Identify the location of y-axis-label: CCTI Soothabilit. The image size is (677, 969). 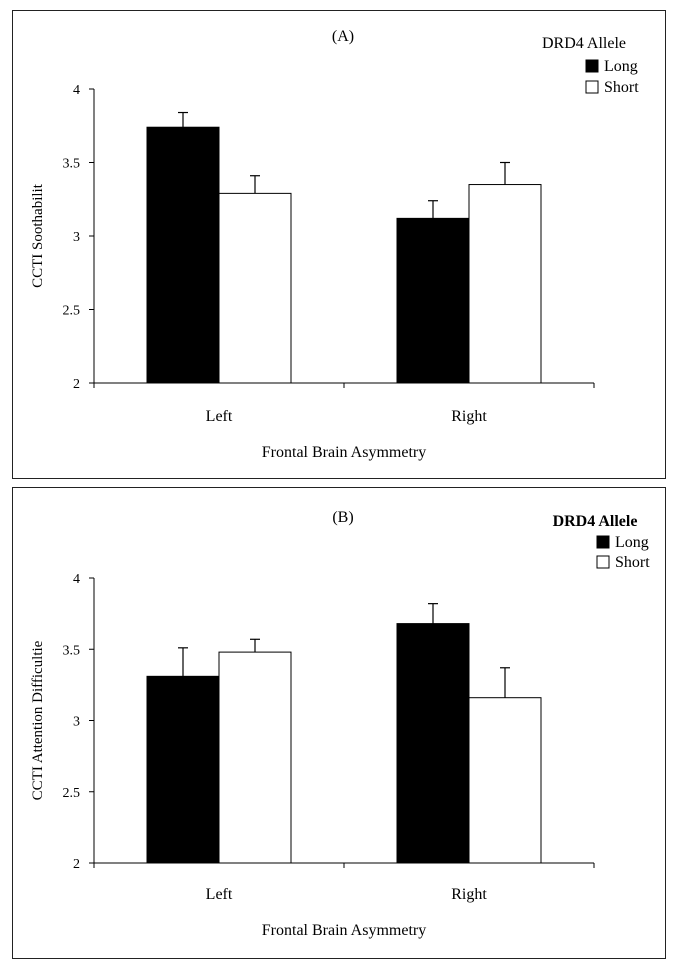
(38, 235).